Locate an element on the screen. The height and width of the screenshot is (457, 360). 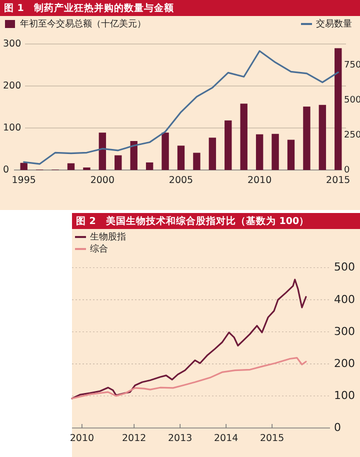
legend-item: 年初至今交易总额（十亿美元） is located at coordinates (75, 24).